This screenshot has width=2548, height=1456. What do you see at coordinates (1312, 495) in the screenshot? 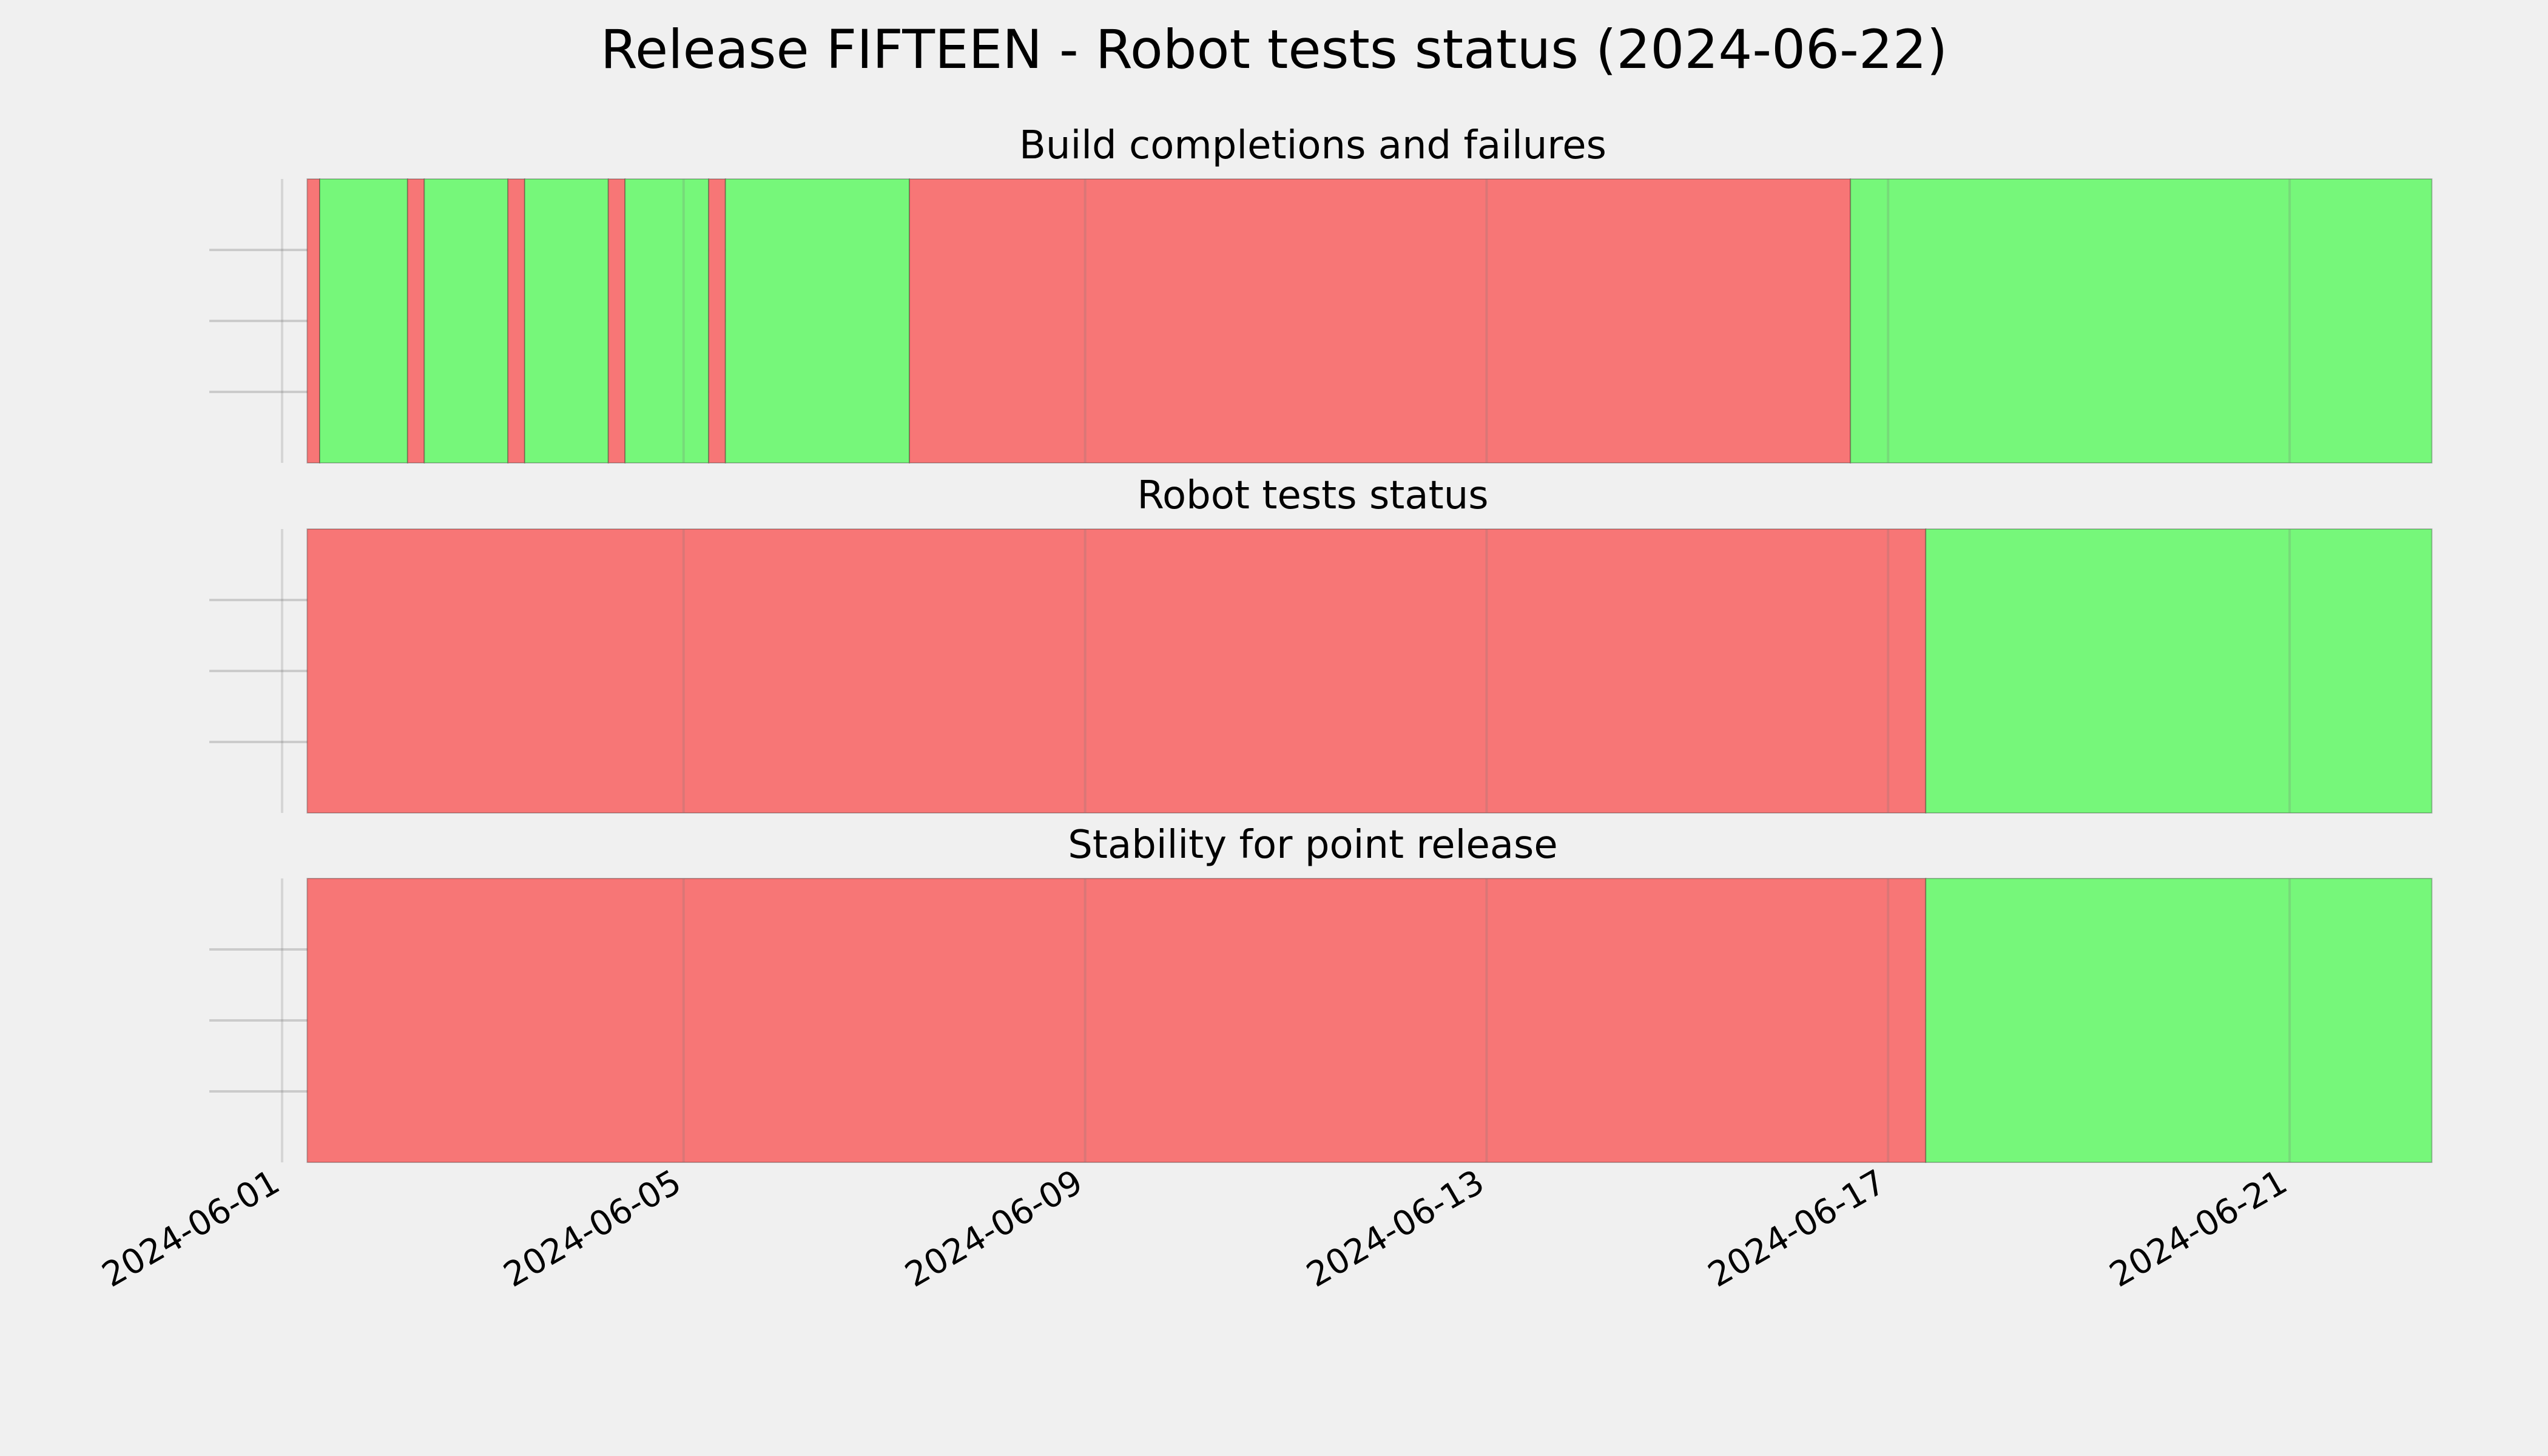
I see `panel-title: Robot tests status` at bounding box center [1312, 495].